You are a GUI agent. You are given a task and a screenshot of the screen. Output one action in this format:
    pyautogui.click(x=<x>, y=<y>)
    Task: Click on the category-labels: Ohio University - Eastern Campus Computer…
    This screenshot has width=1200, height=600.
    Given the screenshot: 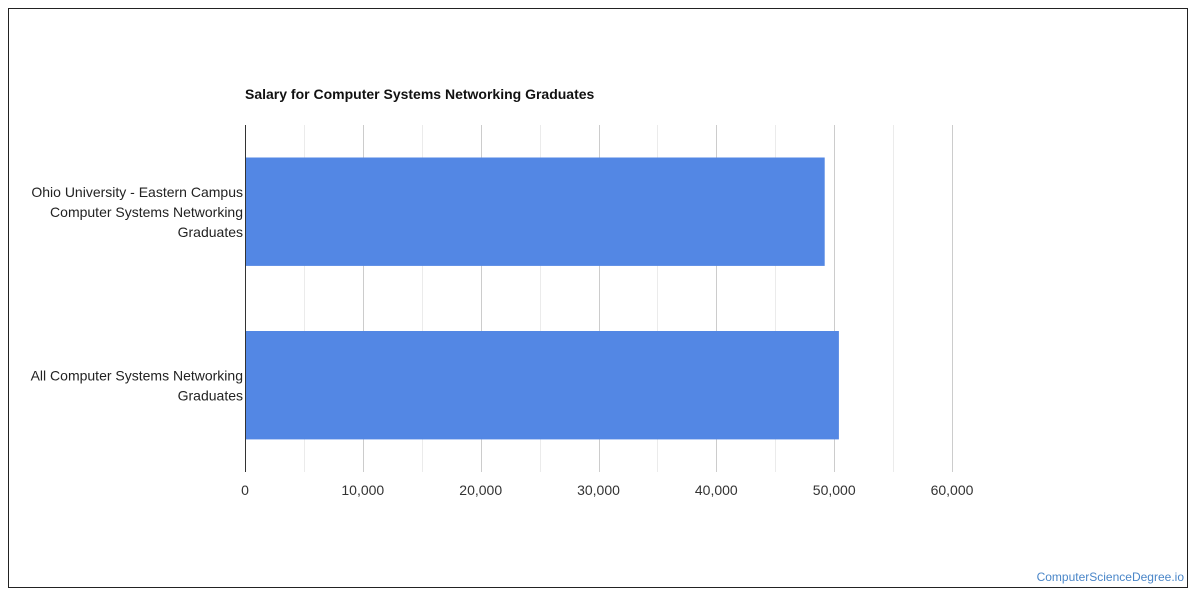 What is the action you would take?
    pyautogui.click(x=137, y=293)
    